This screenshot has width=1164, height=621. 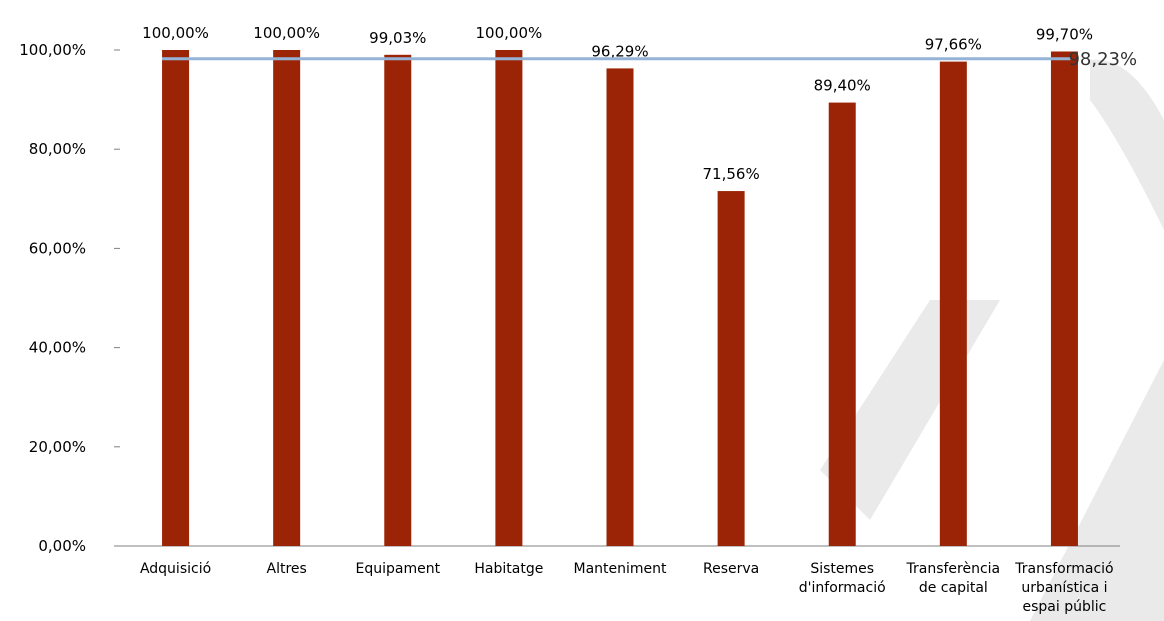 I want to click on x-tick-label: Habitatge, so click(x=508, y=569).